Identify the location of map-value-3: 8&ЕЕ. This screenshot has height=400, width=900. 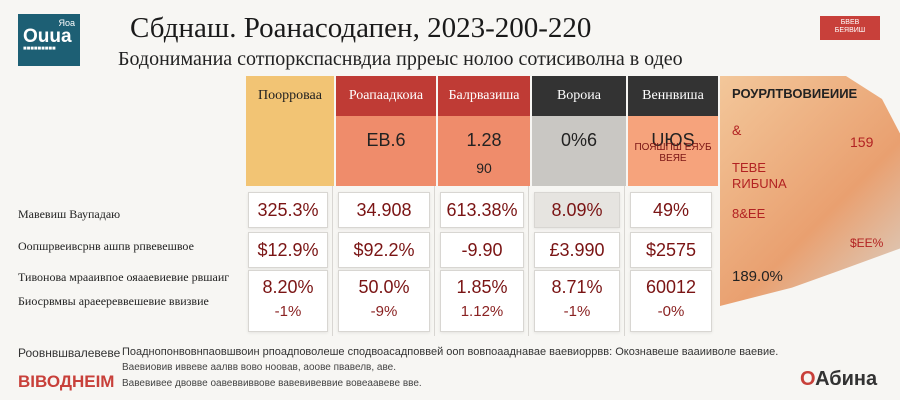
(749, 213).